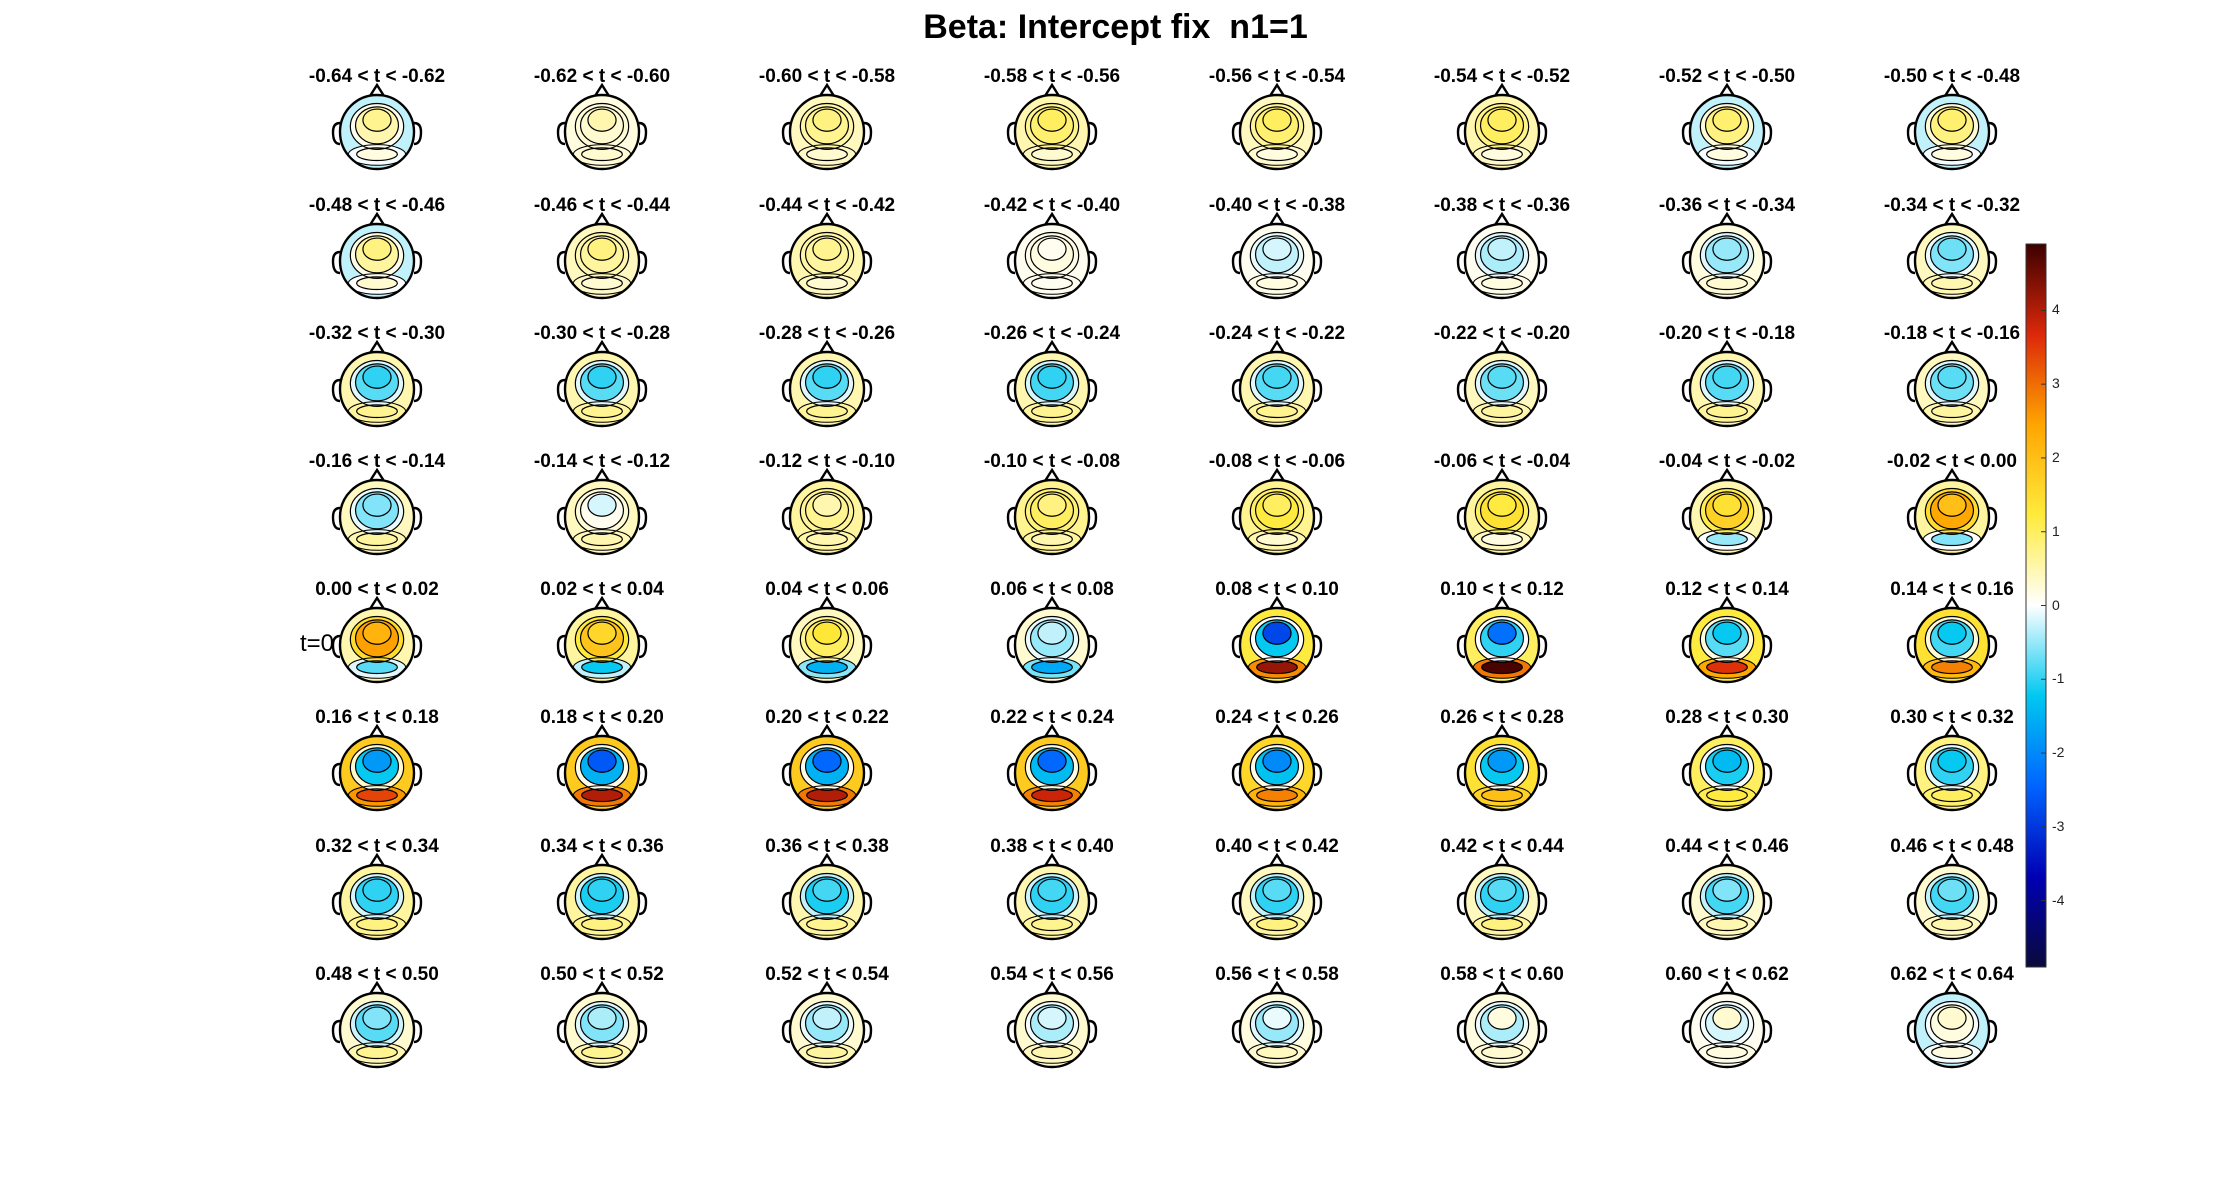 The image size is (2231, 1203). What do you see at coordinates (602, 589) in the screenshot?
I see `panel-title: 0.02 < t < 0.04` at bounding box center [602, 589].